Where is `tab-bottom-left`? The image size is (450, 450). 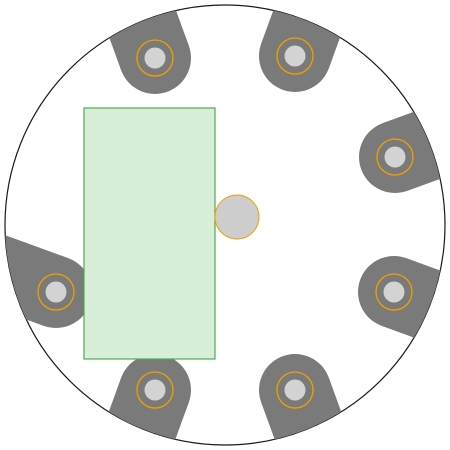
tab-bottom-left is located at coordinates (144, 399).